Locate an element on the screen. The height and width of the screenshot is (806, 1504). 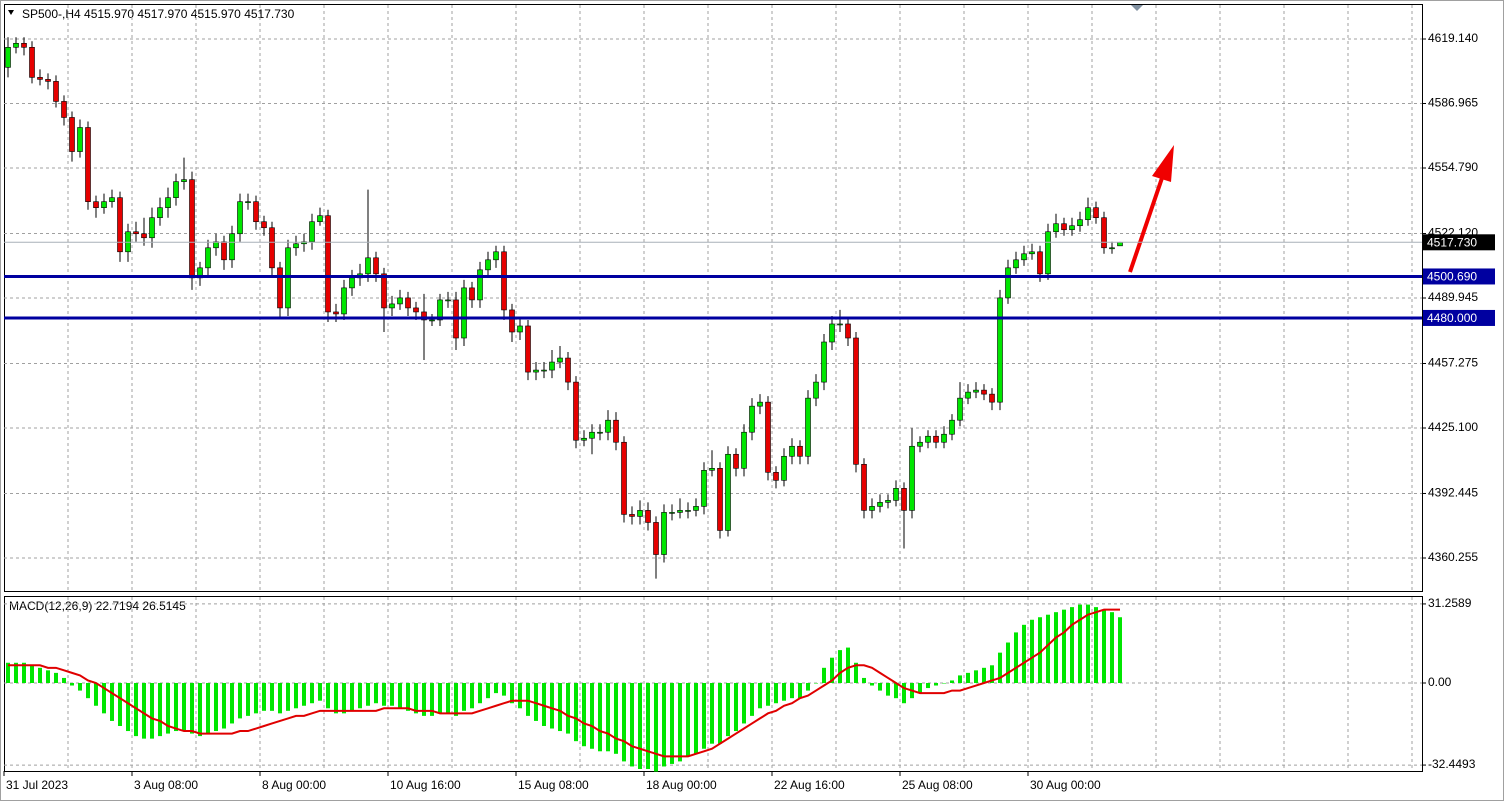
x-tick-label: 3 Aug 08:00 is located at coordinates (166, 785).